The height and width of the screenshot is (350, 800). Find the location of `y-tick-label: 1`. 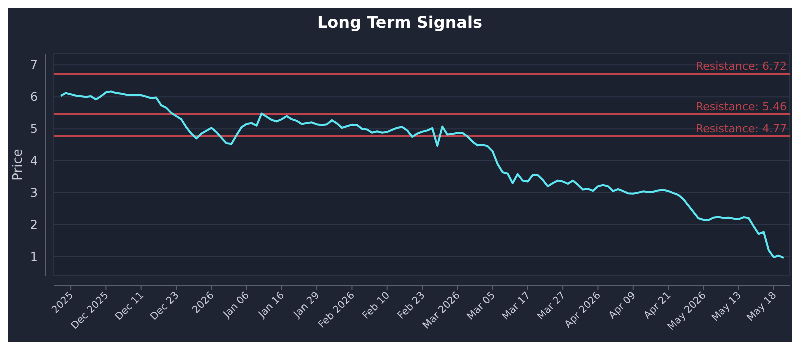

y-tick-label: 1 is located at coordinates (34, 257).